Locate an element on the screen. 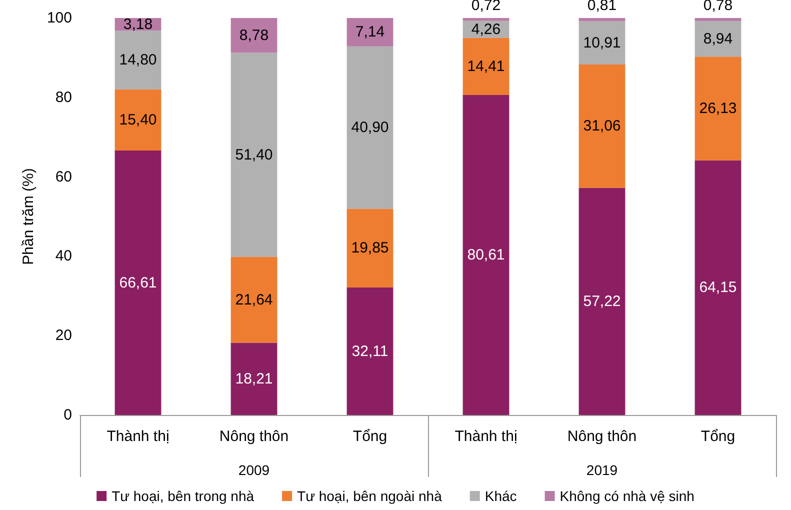 The width and height of the screenshot is (791, 510). data-label: 51,40 is located at coordinates (254, 155).